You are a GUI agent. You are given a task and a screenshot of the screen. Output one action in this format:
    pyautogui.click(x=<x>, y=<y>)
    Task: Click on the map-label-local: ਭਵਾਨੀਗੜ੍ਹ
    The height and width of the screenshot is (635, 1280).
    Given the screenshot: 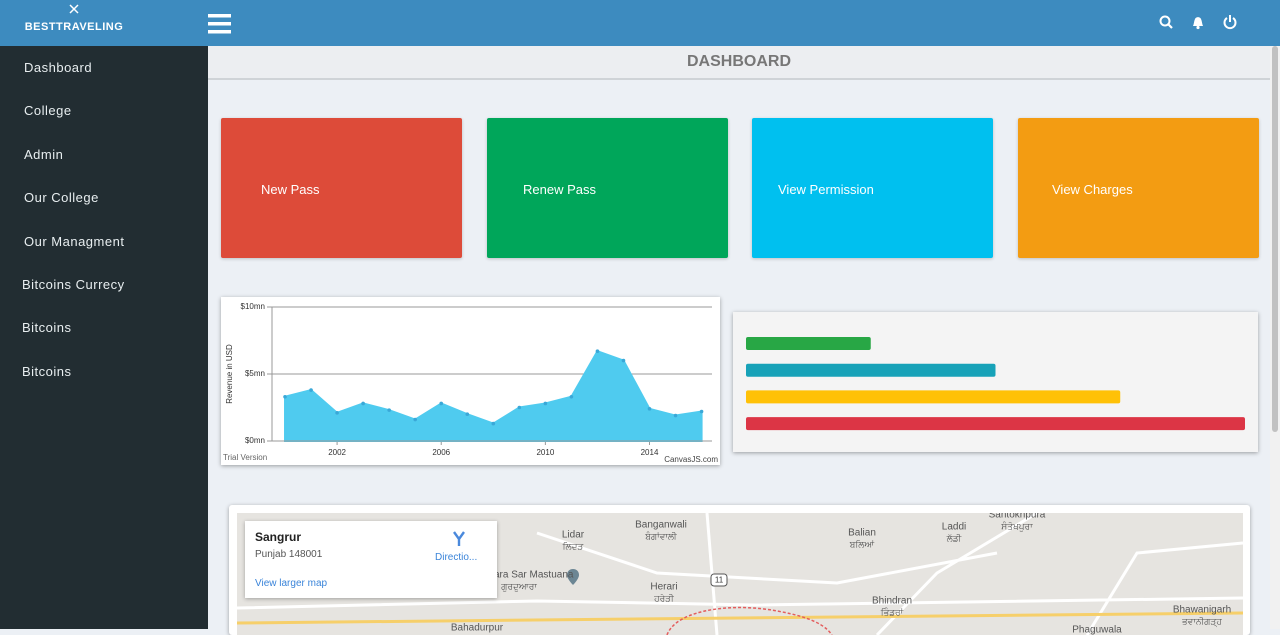 What is the action you would take?
    pyautogui.click(x=1201, y=621)
    